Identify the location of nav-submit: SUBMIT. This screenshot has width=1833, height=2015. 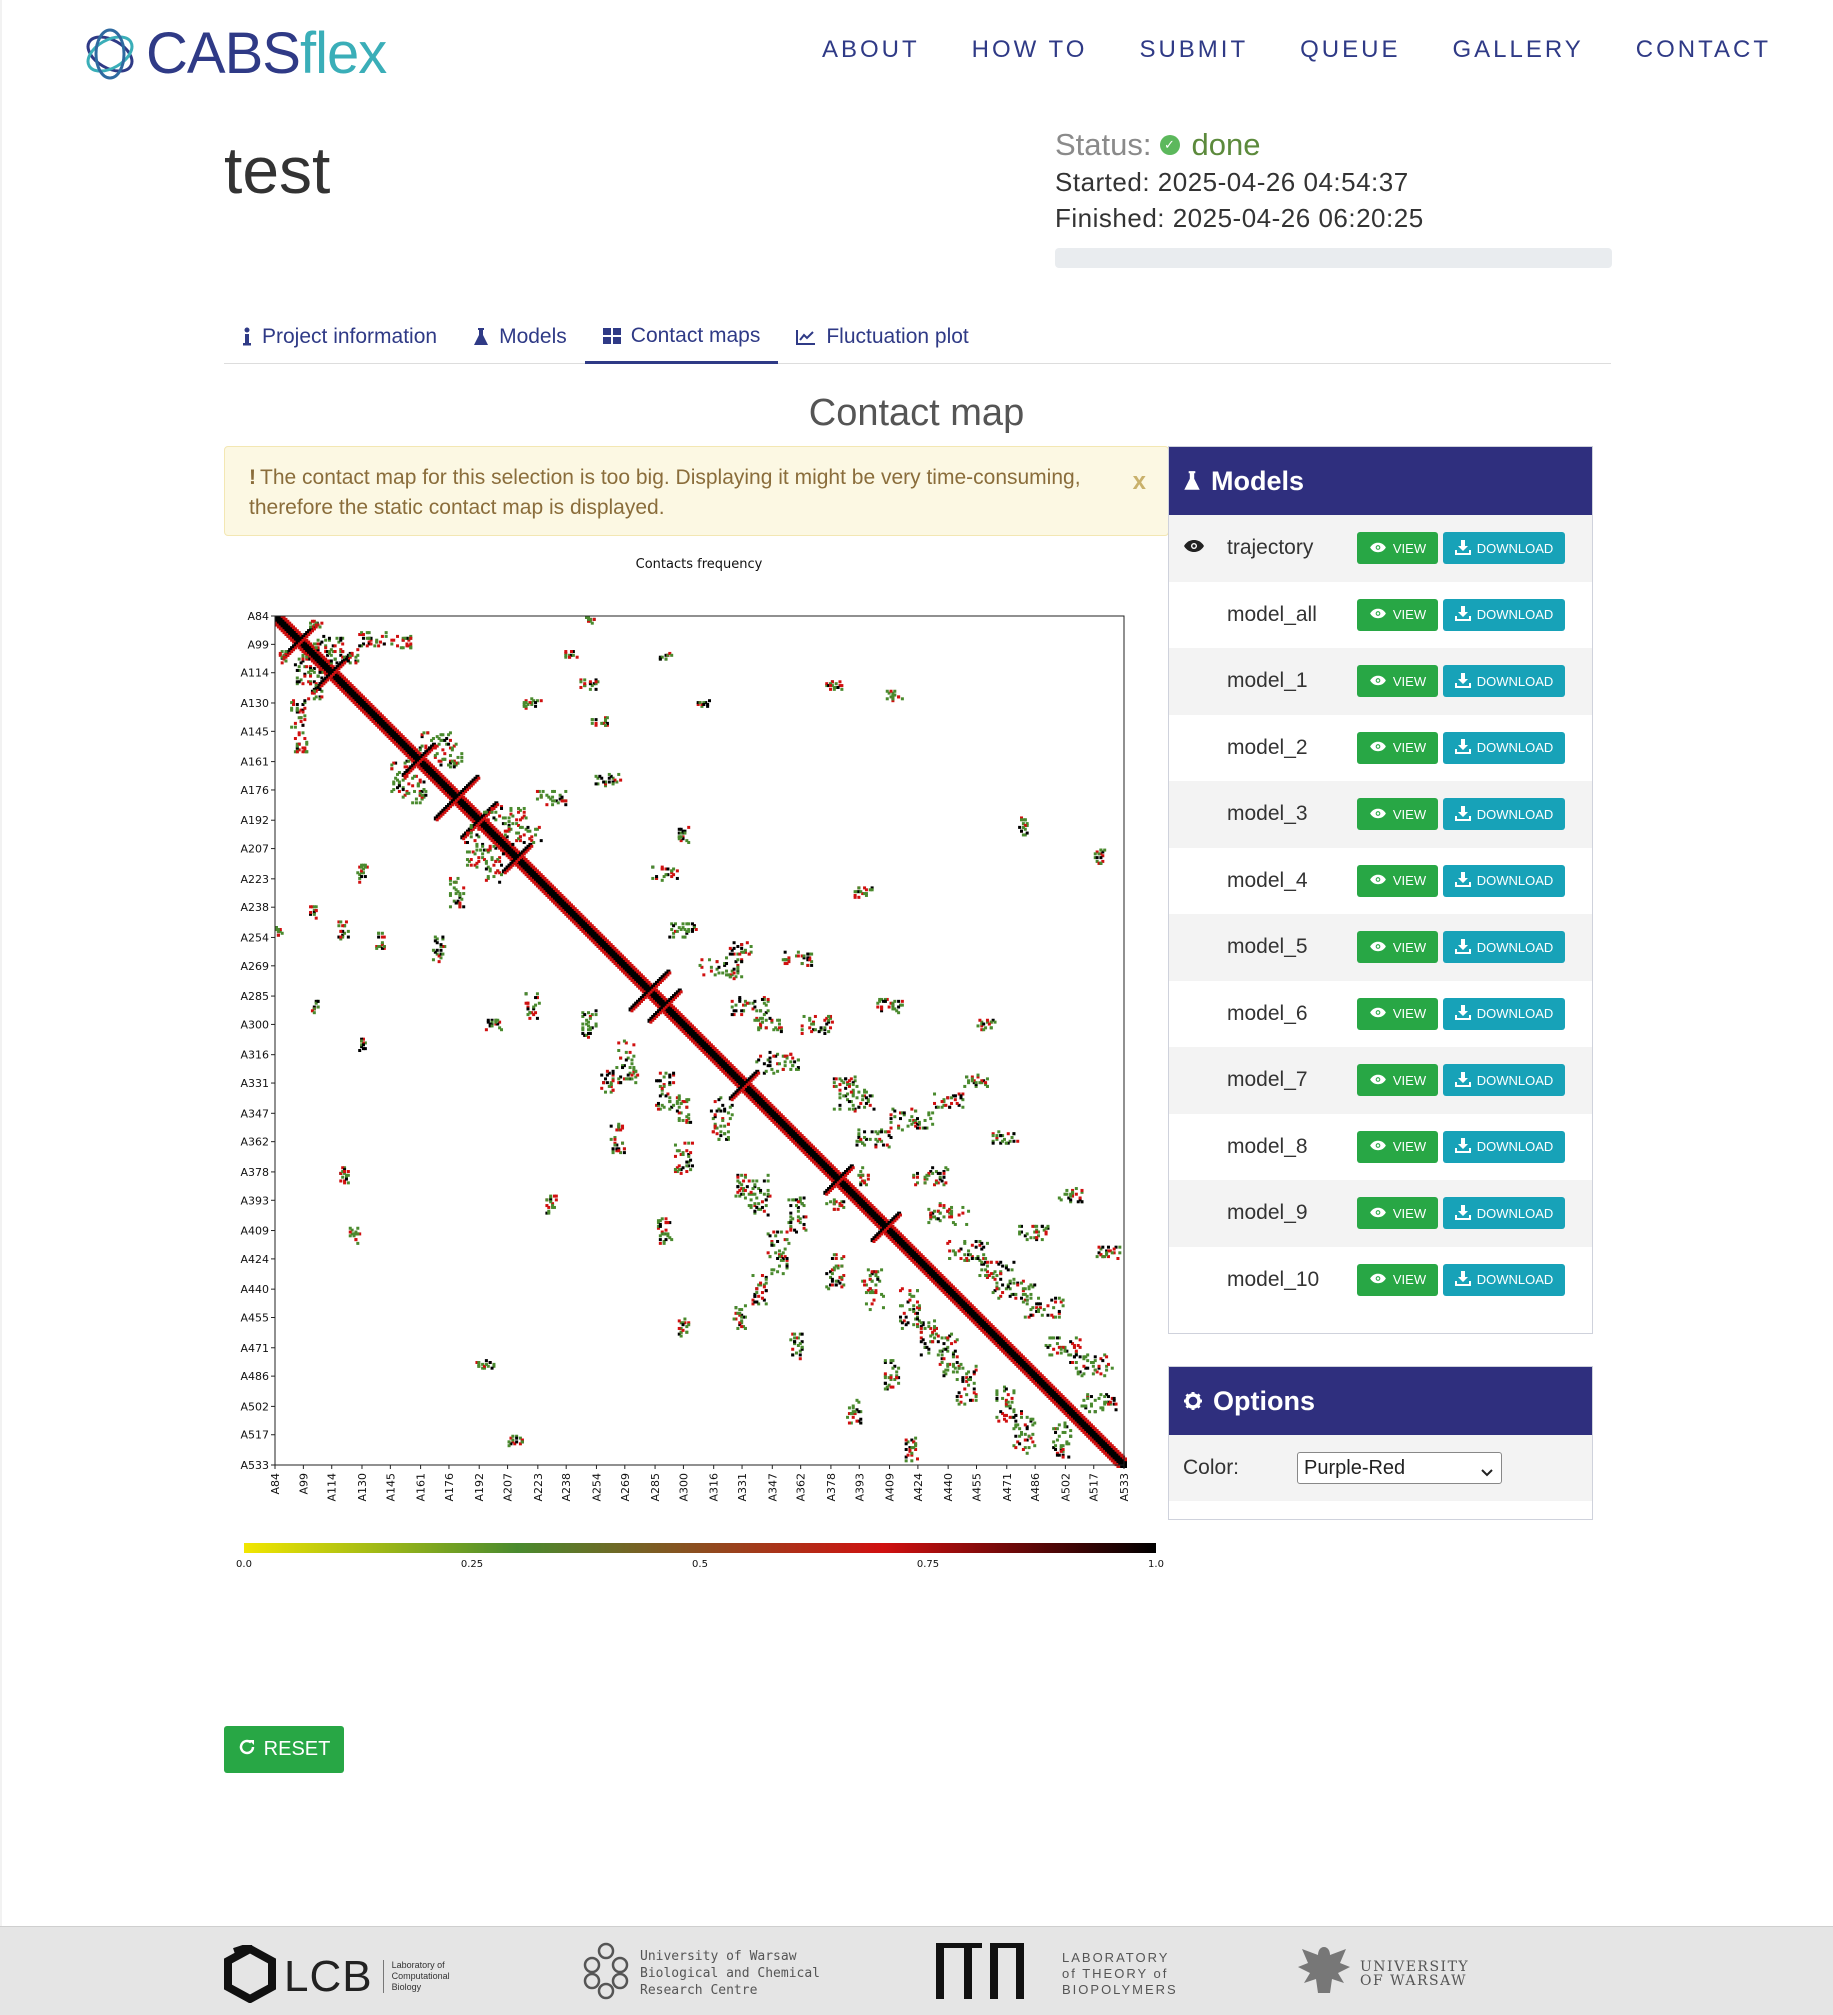
(1194, 49).